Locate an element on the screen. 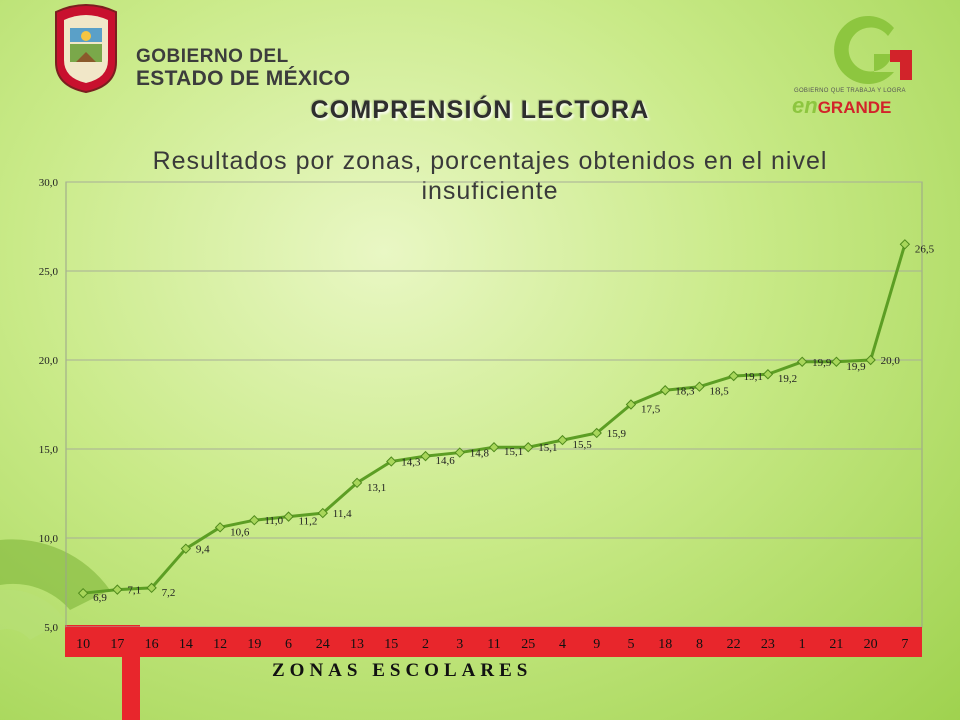 This screenshot has height=720, width=960. x-tick-label: 21 is located at coordinates (836, 644).